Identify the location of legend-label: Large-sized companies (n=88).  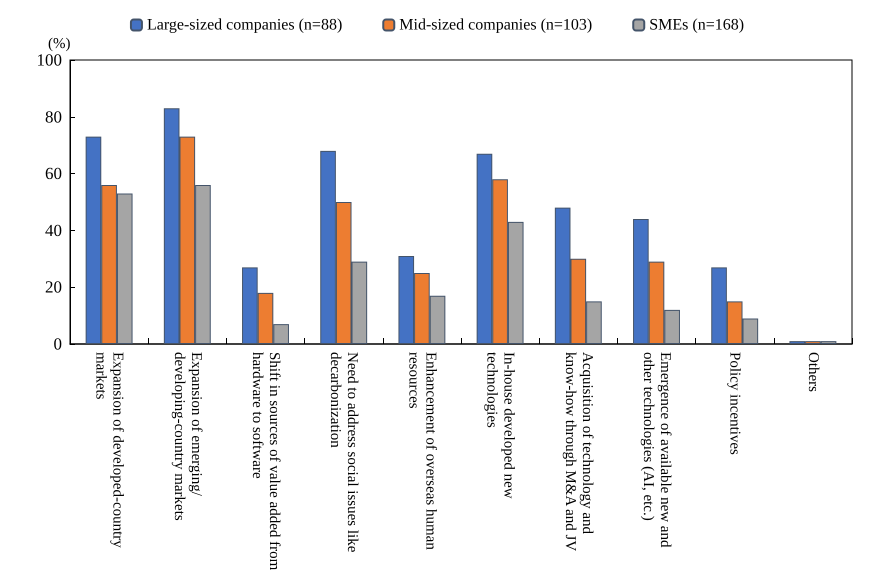
(244, 25).